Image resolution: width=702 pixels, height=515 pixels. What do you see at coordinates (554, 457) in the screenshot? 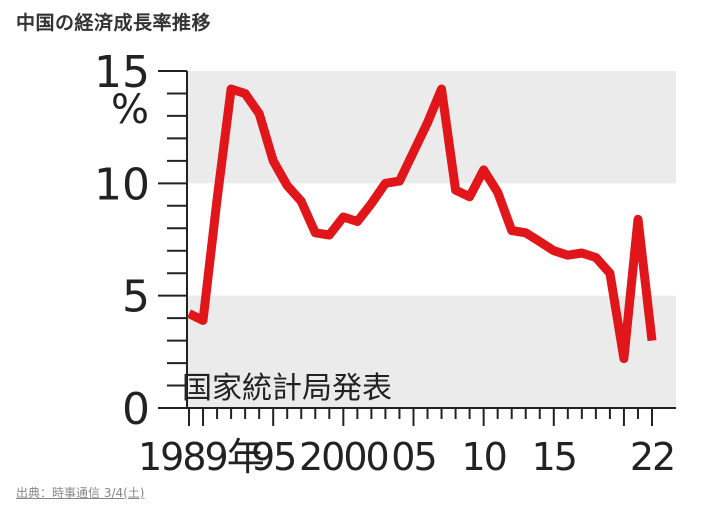
I see `x-tick-label: 15` at bounding box center [554, 457].